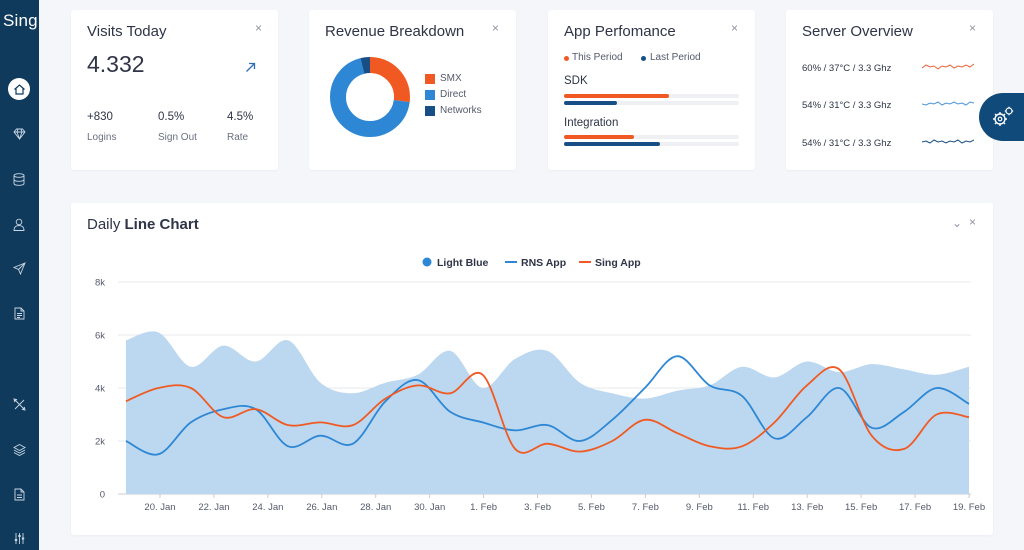 The image size is (1024, 550). I want to click on legend-sing-app: Sing App, so click(610, 263).